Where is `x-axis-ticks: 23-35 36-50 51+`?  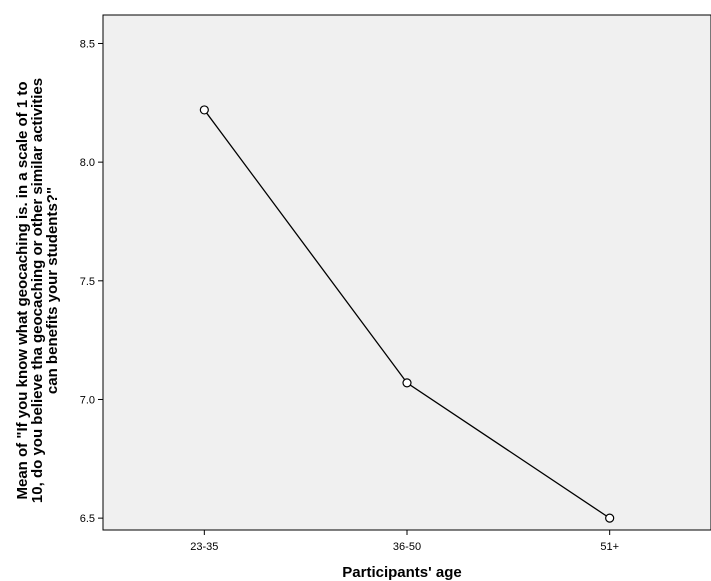 x-axis-ticks: 23-35 36-50 51+ is located at coordinates (404, 541).